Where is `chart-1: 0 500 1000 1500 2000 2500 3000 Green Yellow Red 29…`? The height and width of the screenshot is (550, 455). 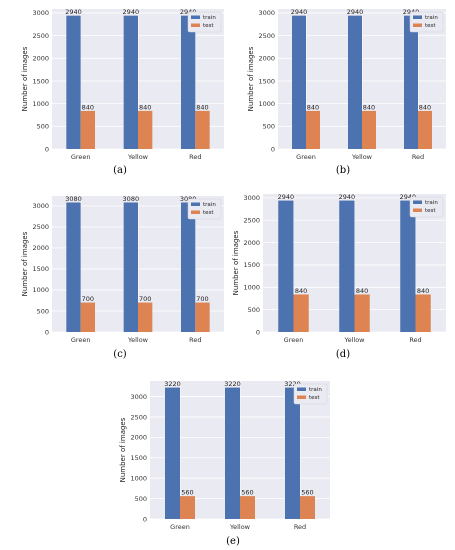
chart-1: 0 500 1000 1500 2000 2500 3000 Green Yellow Red 29… is located at coordinates (122, 92).